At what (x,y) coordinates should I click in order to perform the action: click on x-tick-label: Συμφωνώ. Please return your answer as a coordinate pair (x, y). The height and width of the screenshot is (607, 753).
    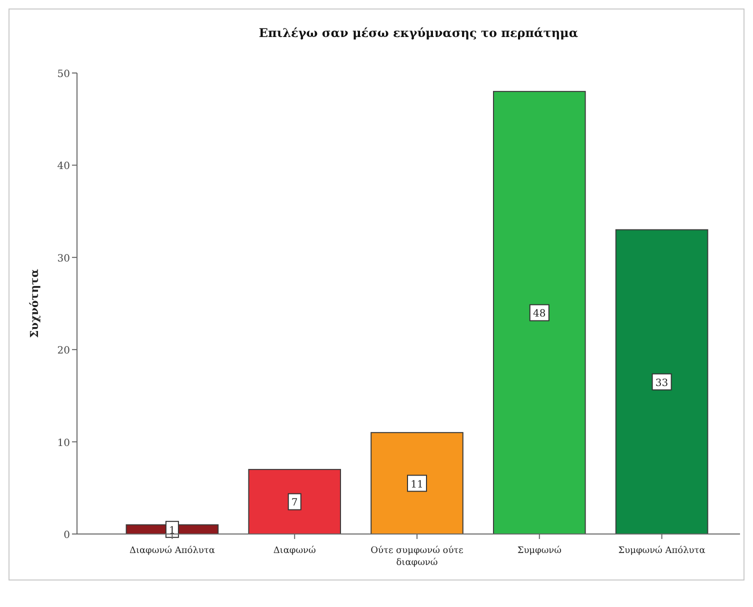
    Looking at the image, I should click on (539, 550).